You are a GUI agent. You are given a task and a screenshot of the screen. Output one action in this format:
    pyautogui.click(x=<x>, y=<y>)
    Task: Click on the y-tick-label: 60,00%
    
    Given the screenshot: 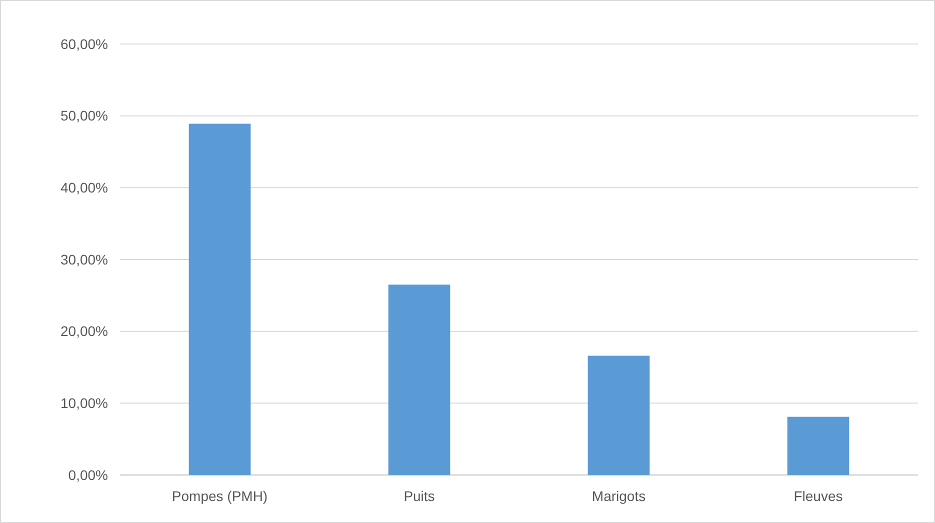 What is the action you would take?
    pyautogui.click(x=84, y=44)
    